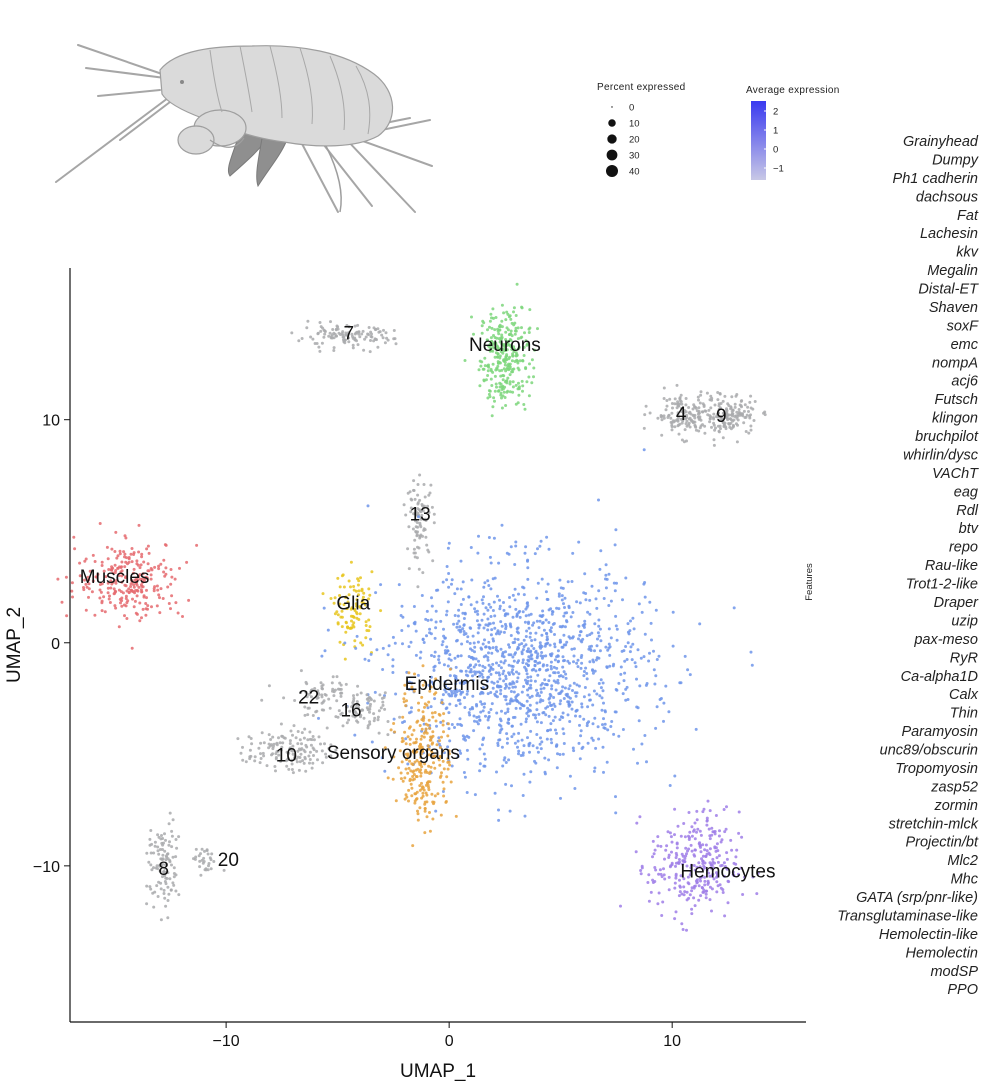 The height and width of the screenshot is (1092, 994). I want to click on cluster-label: Hemocytes, so click(727, 871).